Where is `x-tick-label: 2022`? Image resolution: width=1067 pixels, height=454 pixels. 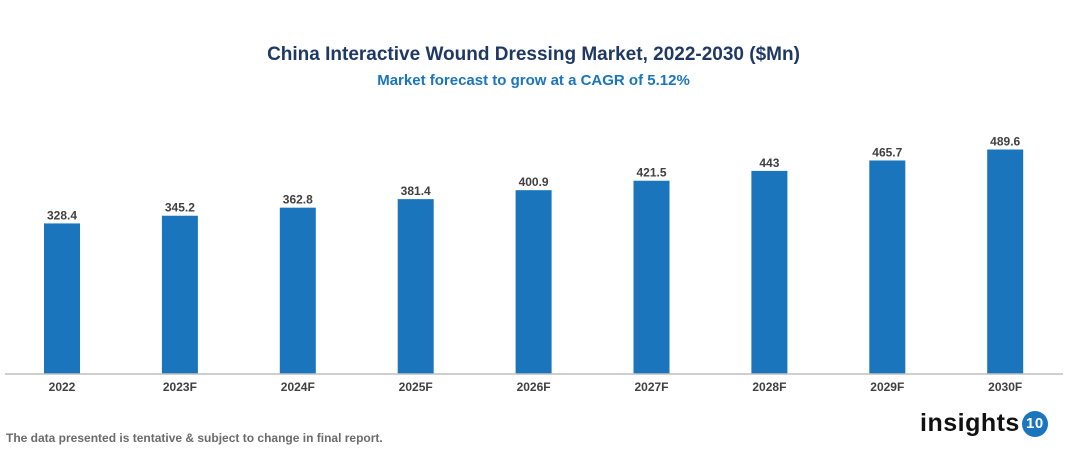 x-tick-label: 2022 is located at coordinates (62, 387).